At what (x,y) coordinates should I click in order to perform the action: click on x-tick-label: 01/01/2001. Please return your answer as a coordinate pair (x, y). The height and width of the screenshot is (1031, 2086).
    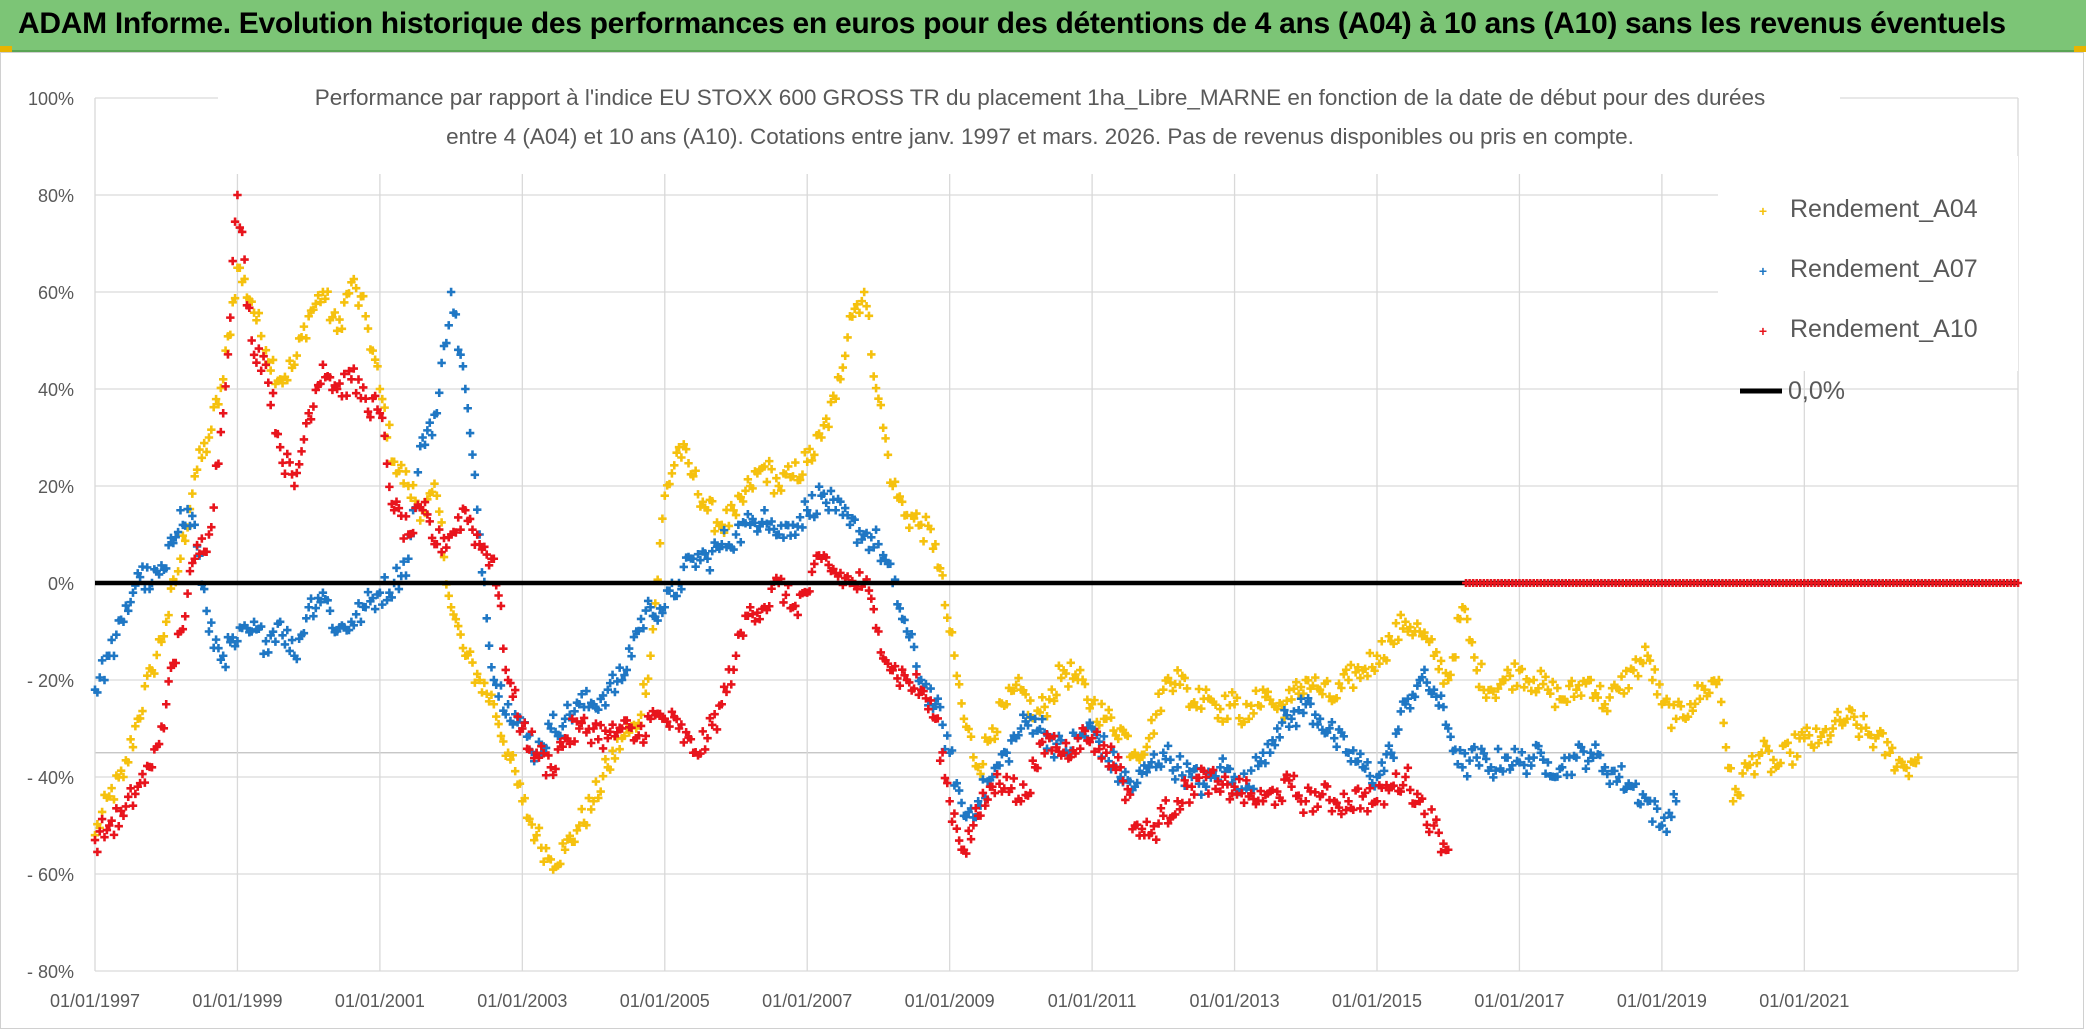
    Looking at the image, I should click on (380, 1001).